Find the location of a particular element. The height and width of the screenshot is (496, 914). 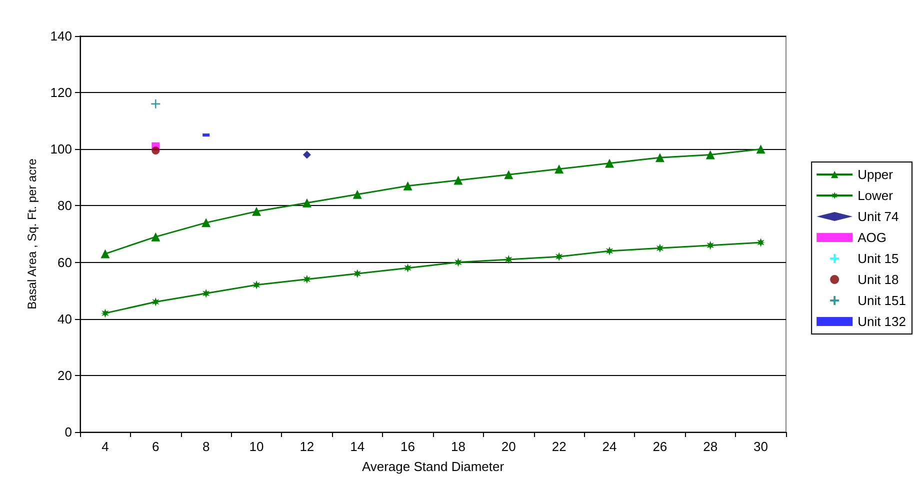

legend-label: Unit 151 is located at coordinates (882, 300).